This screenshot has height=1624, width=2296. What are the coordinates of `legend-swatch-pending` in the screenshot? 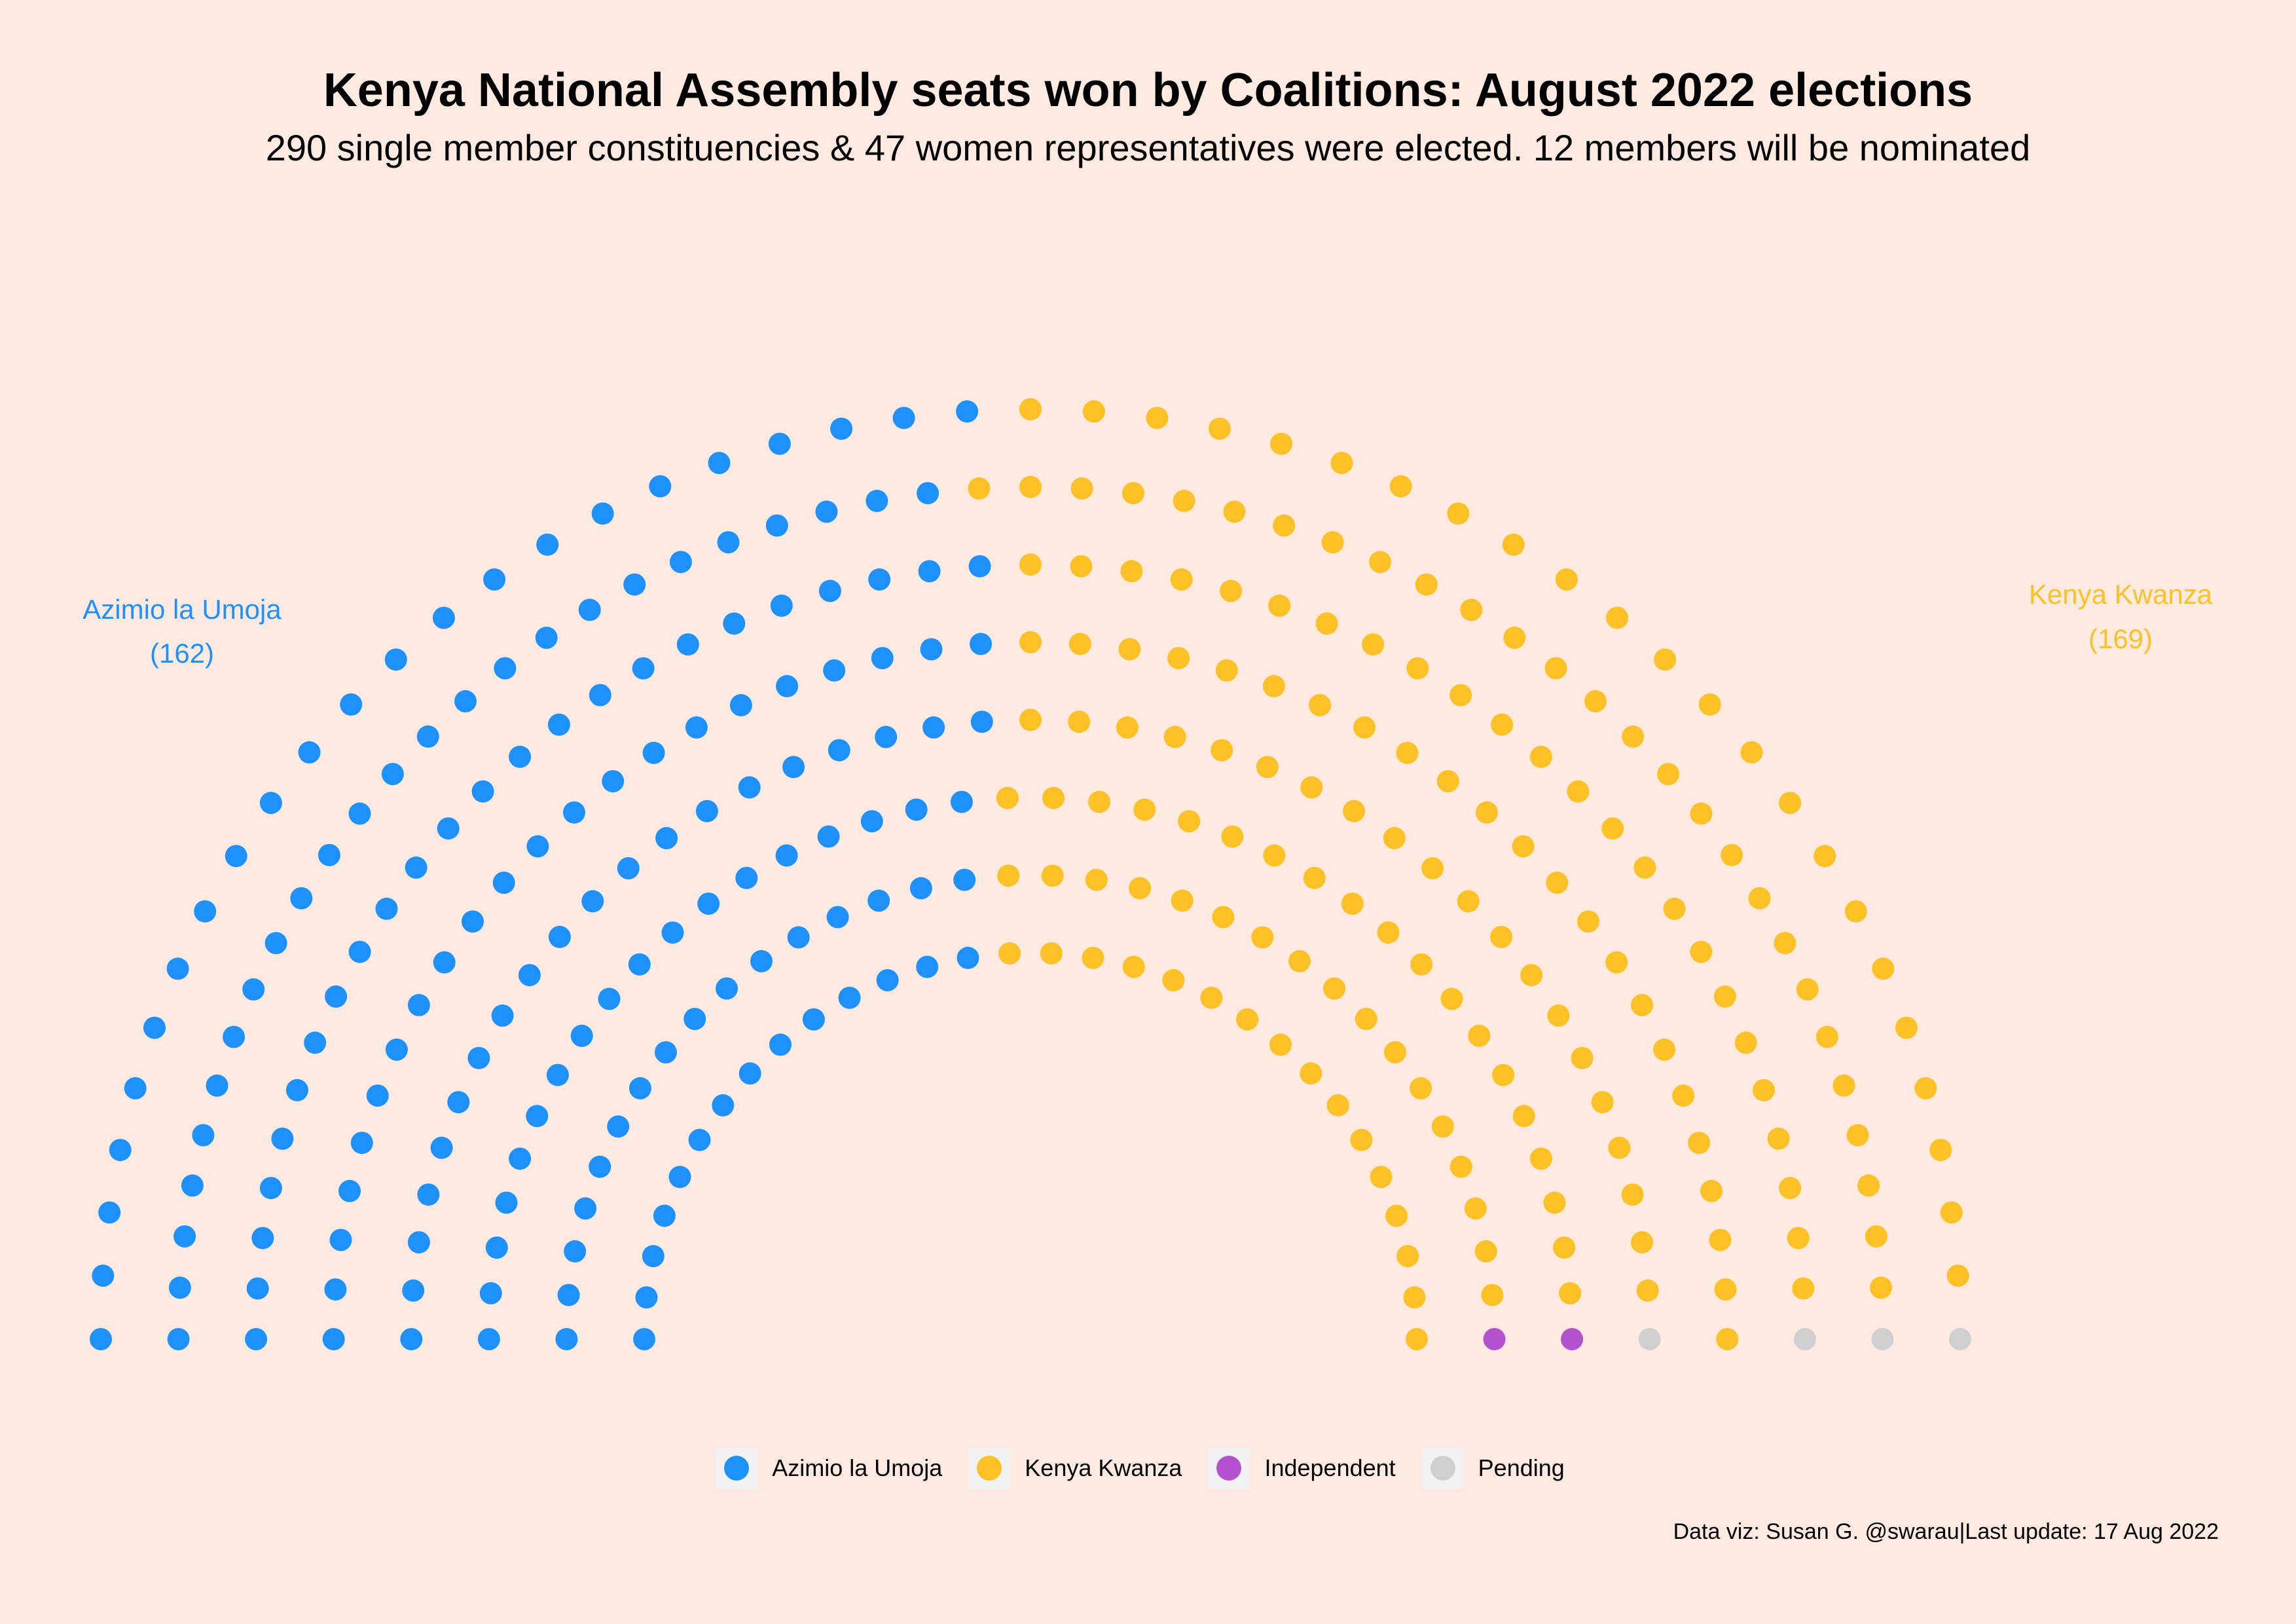 It's located at (1442, 1468).